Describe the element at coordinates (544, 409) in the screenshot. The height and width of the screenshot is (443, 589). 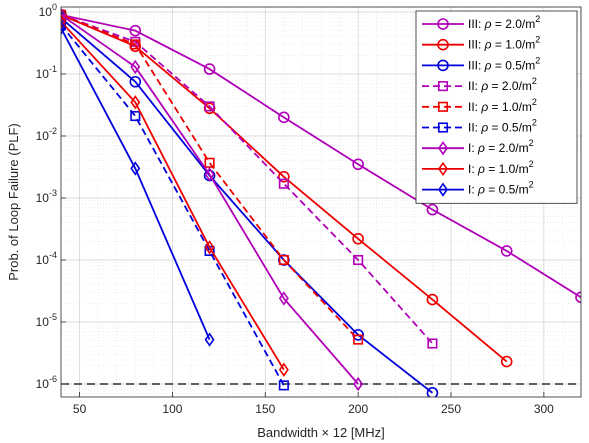
I see `x-tick-label: 300` at that location.